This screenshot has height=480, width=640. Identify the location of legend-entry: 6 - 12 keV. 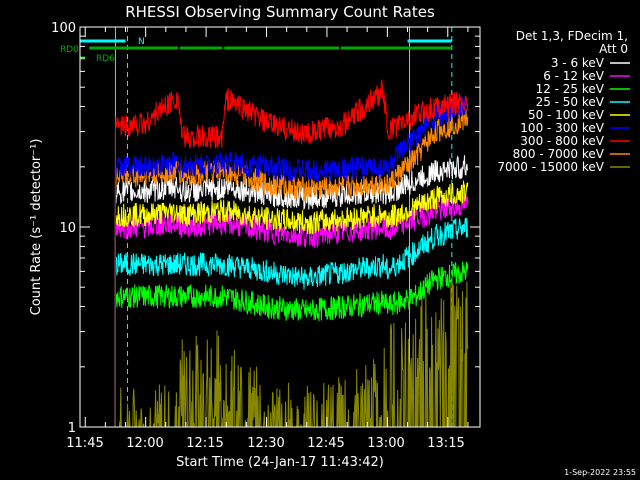
(574, 76).